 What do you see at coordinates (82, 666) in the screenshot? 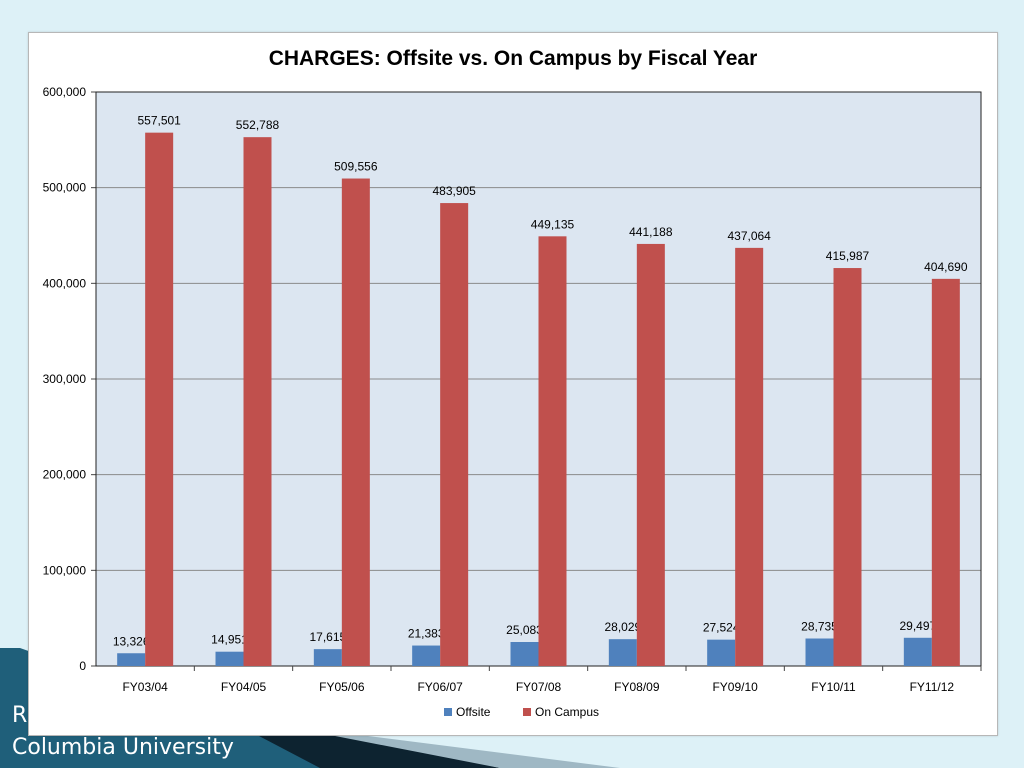
I see `y-tick-label: 0` at bounding box center [82, 666].